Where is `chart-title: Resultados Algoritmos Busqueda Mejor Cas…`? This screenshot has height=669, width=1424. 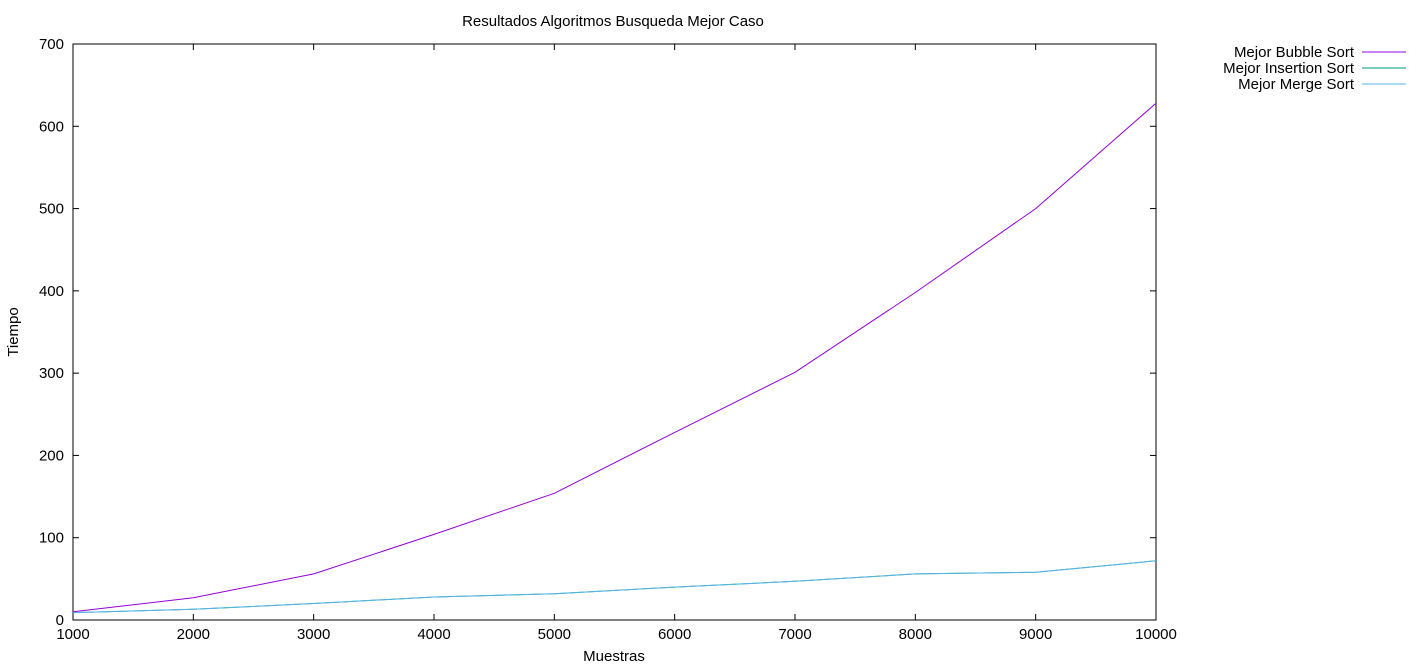
chart-title: Resultados Algoritmos Busqueda Mejor Cas… is located at coordinates (613, 21).